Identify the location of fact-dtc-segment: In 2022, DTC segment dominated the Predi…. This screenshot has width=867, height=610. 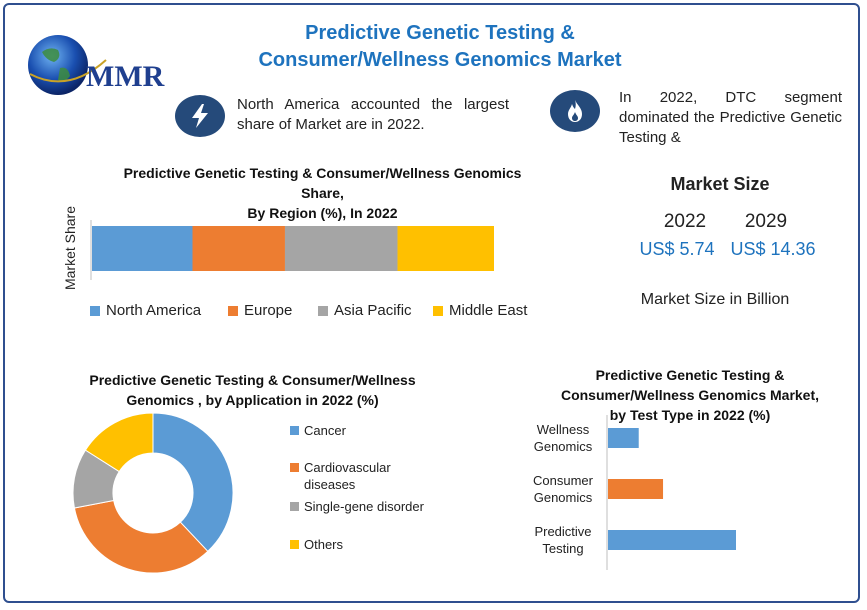
(730, 117).